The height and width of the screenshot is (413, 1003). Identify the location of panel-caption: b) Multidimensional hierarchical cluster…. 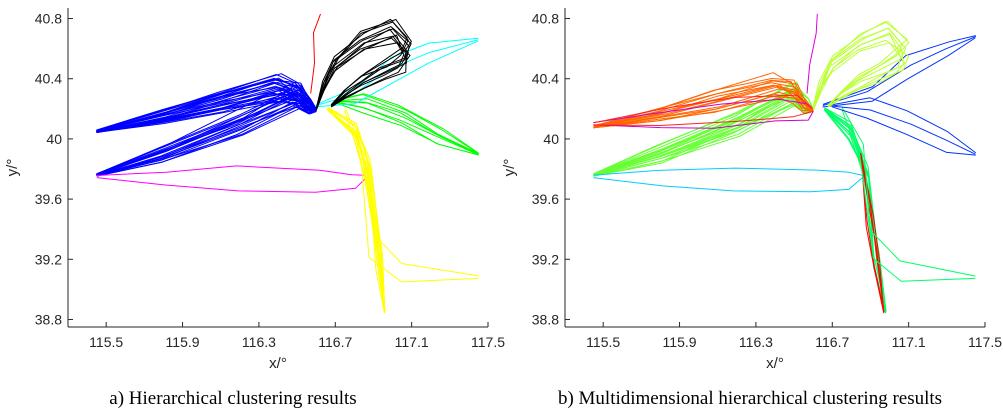
(750, 398).